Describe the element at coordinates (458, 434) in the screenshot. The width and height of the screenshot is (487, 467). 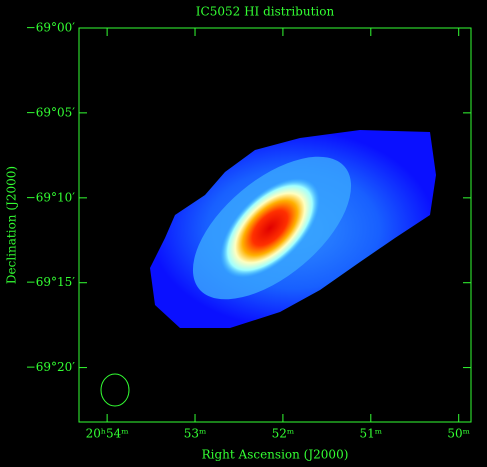
I see `x-tick-label: 50ᵐ` at that location.